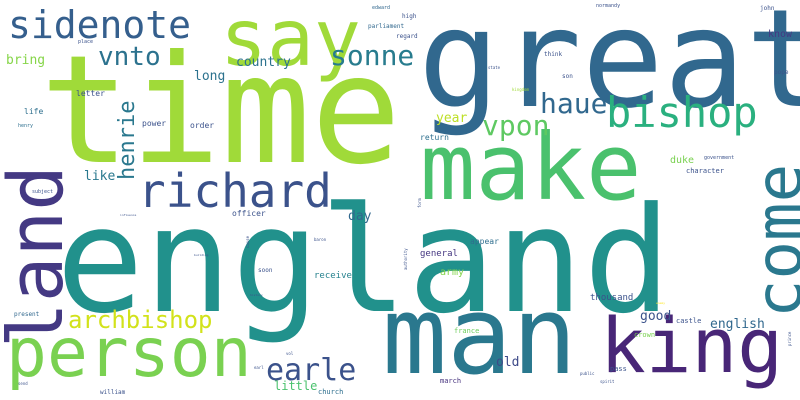 Image resolution: width=800 pixels, height=400 pixels. What do you see at coordinates (27, 314) in the screenshot?
I see `word-present: present` at bounding box center [27, 314].